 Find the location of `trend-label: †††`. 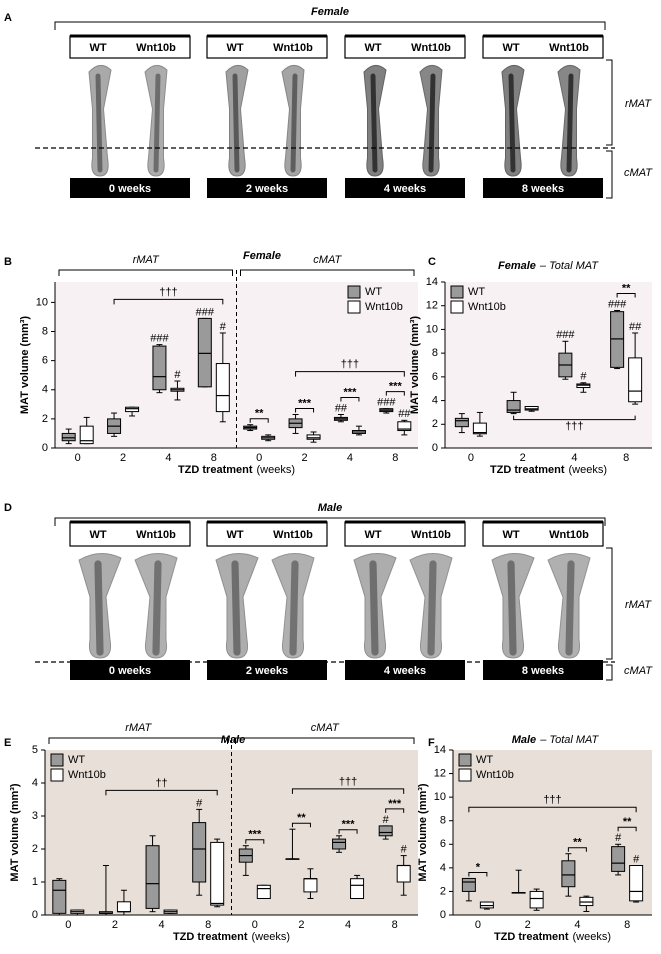

trend-label: ††† is located at coordinates (348, 782).